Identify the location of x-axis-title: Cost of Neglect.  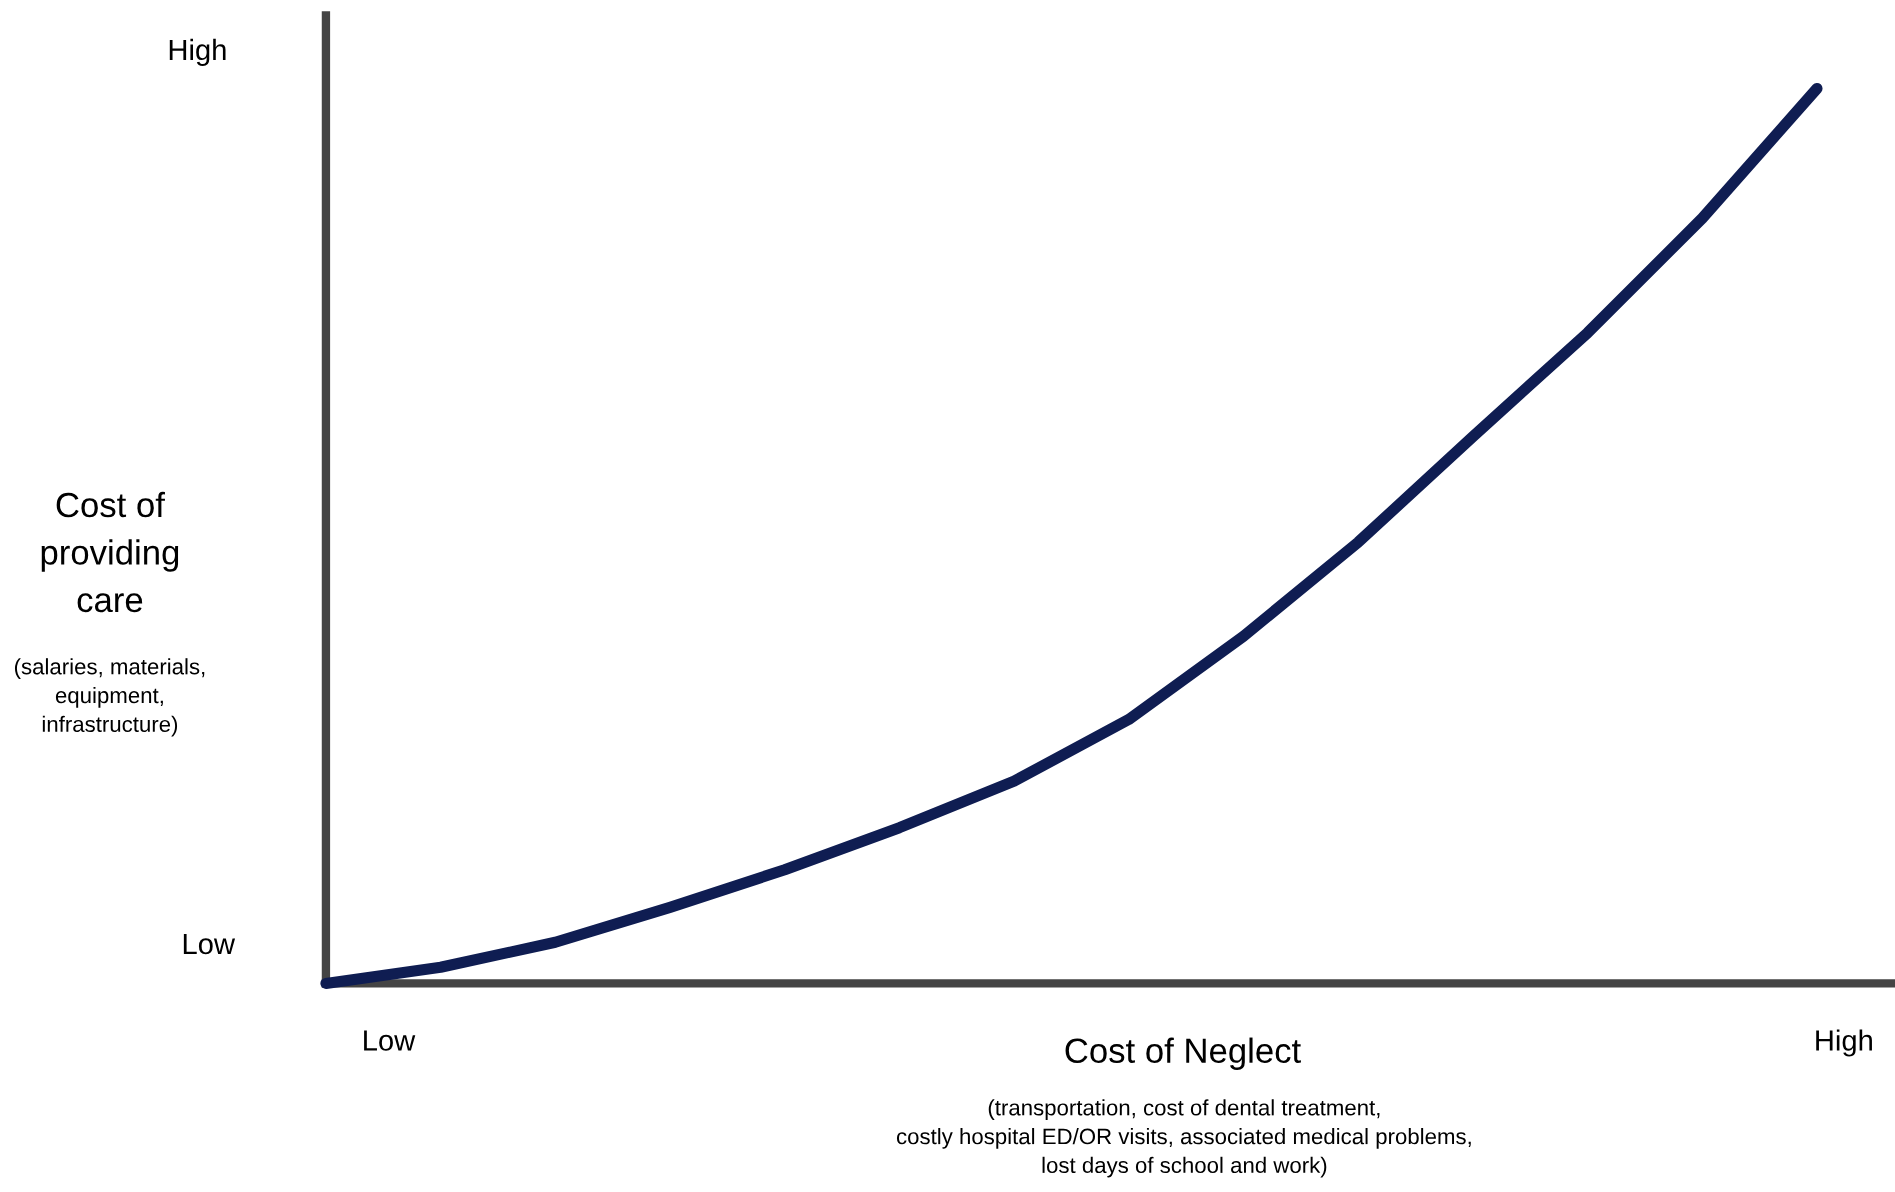
(1183, 1053).